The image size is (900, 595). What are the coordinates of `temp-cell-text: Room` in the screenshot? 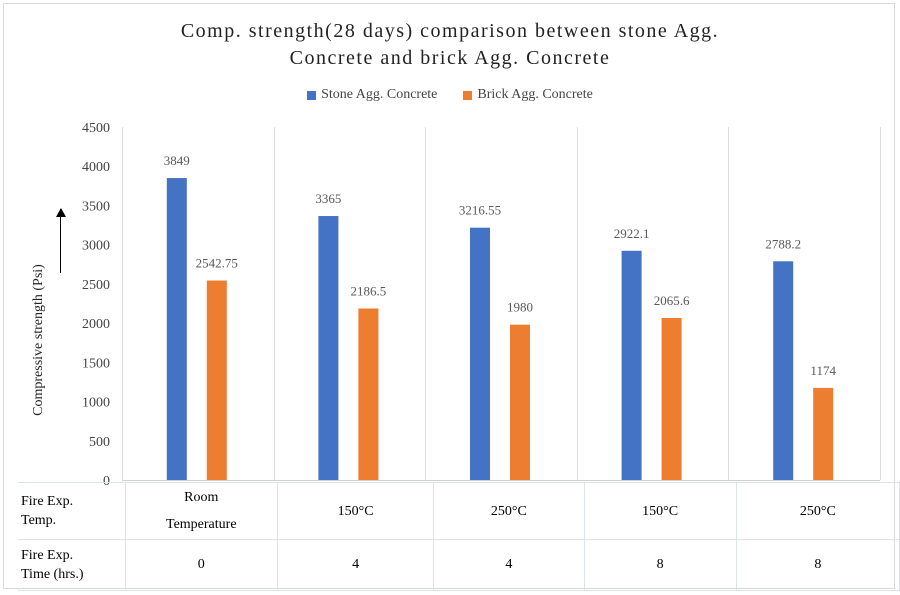 It's located at (201, 497).